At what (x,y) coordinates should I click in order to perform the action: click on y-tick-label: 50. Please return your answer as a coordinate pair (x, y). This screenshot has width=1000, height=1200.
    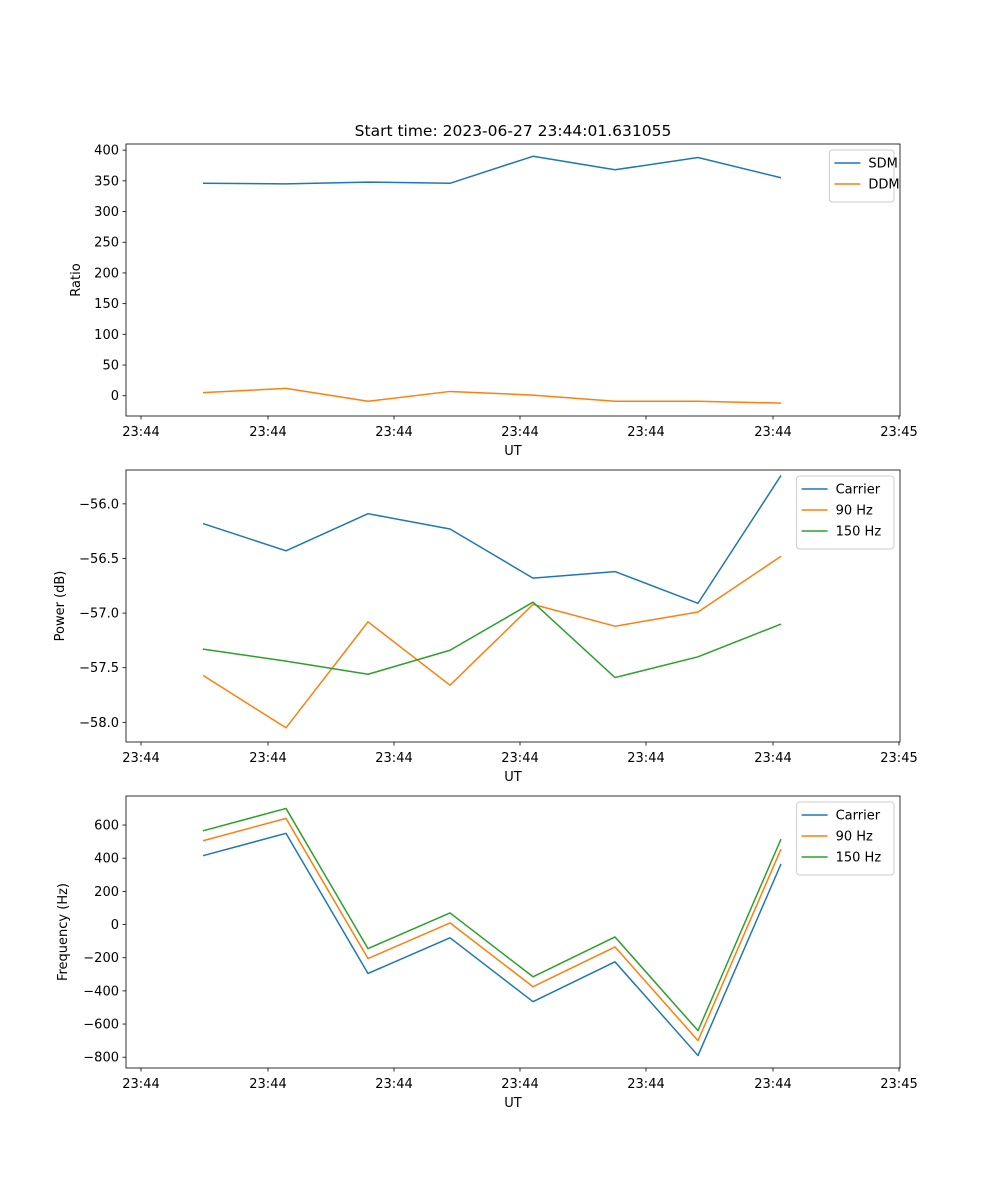
    Looking at the image, I should click on (110, 366).